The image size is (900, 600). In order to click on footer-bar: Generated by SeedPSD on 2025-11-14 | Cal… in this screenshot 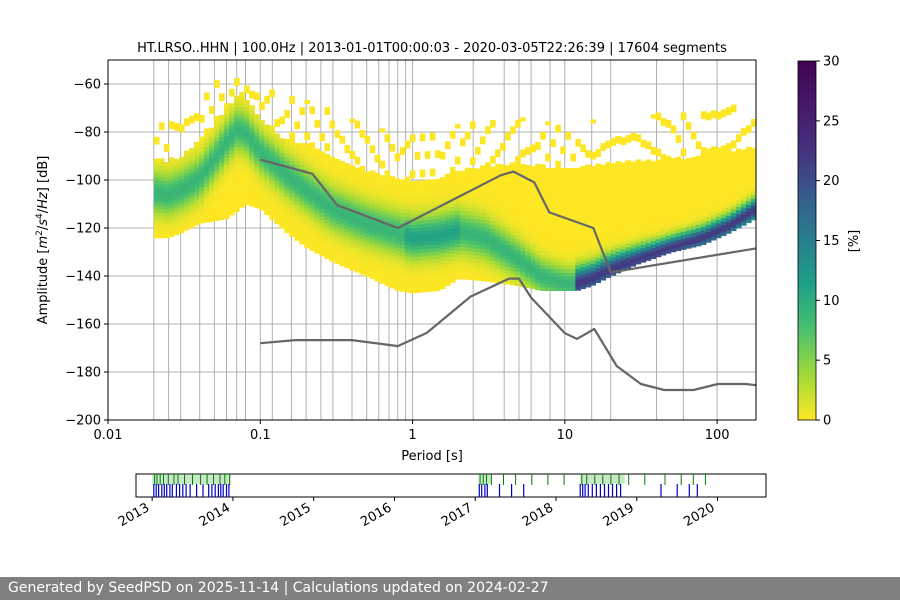, I will do `click(450, 588)`.